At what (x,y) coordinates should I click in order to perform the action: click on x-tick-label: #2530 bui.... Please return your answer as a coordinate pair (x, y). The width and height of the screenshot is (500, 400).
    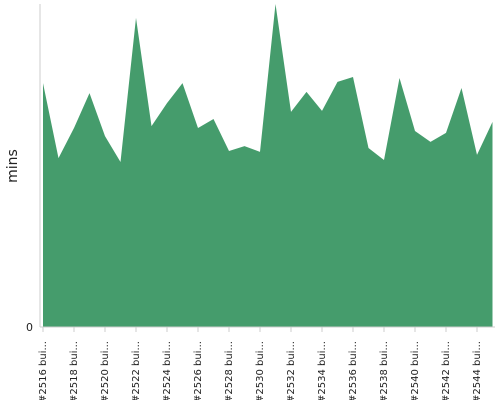
    Looking at the image, I should click on (260, 370).